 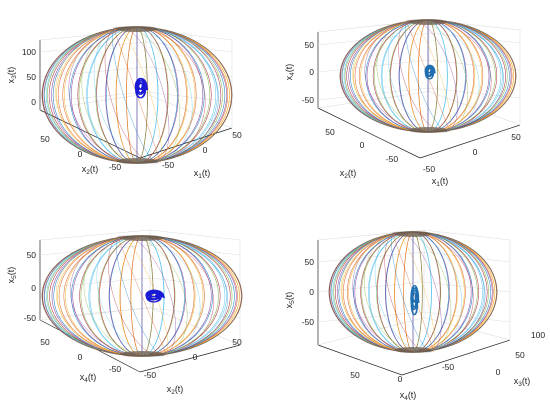 I want to click on tick-labels: 50 0 -50 50 0 -50 100 50 0, so click(x=424, y=320).